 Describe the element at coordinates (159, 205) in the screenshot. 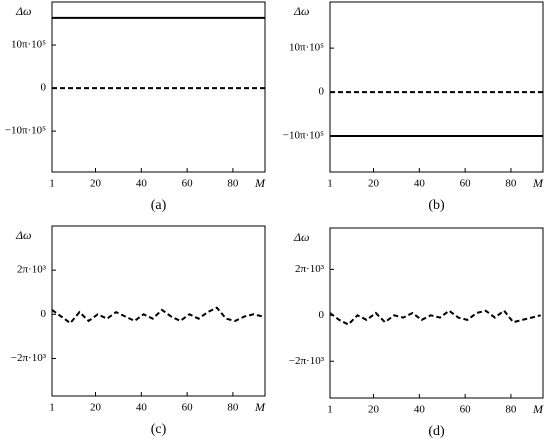

I see `panel-caption: (a)` at that location.